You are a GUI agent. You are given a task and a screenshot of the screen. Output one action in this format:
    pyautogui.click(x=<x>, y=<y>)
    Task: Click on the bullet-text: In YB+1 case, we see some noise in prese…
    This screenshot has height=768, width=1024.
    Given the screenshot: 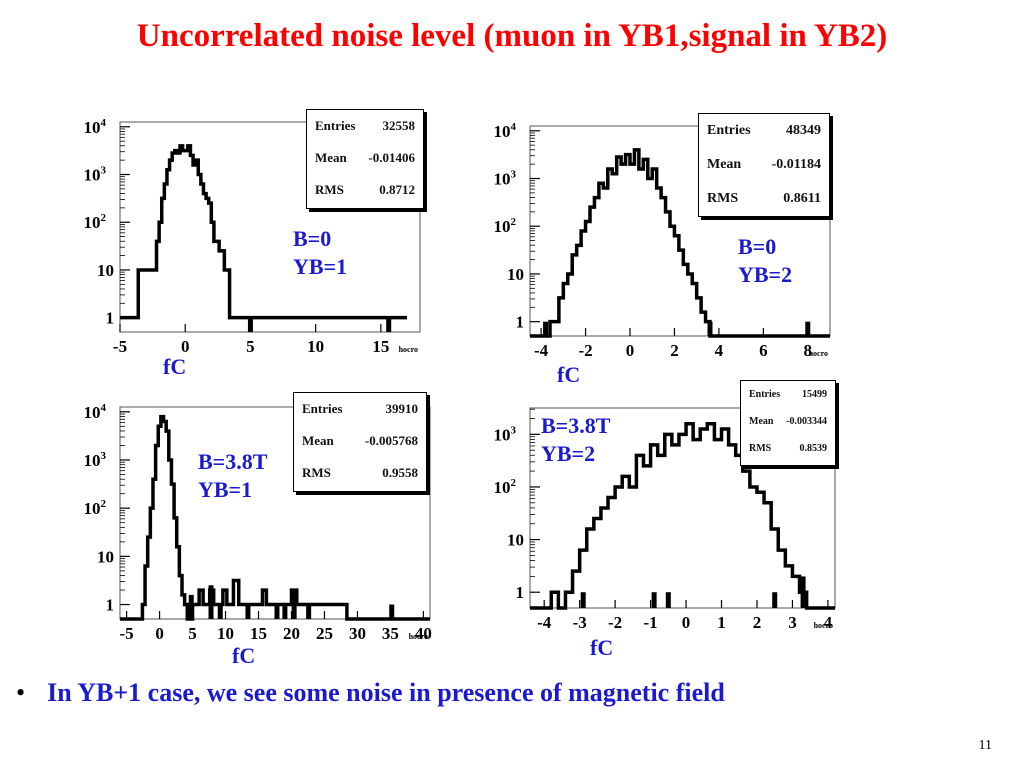 What is the action you would take?
    pyautogui.click(x=386, y=692)
    